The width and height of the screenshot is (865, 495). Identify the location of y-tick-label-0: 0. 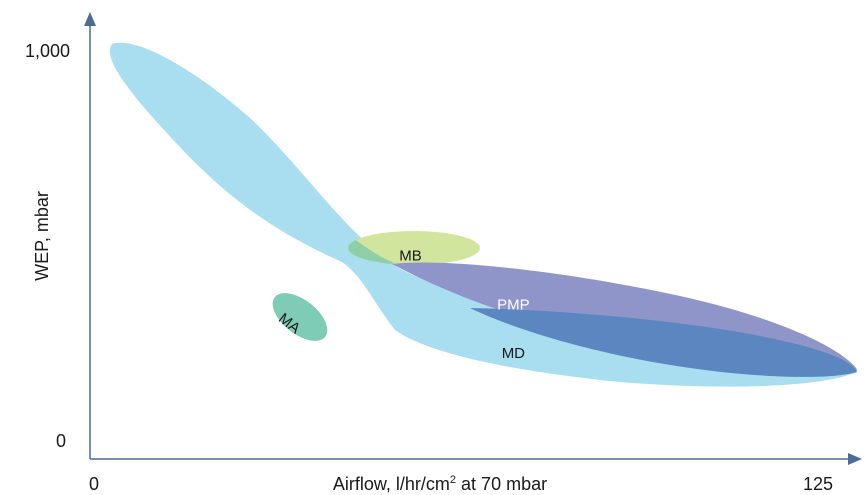
(61, 441).